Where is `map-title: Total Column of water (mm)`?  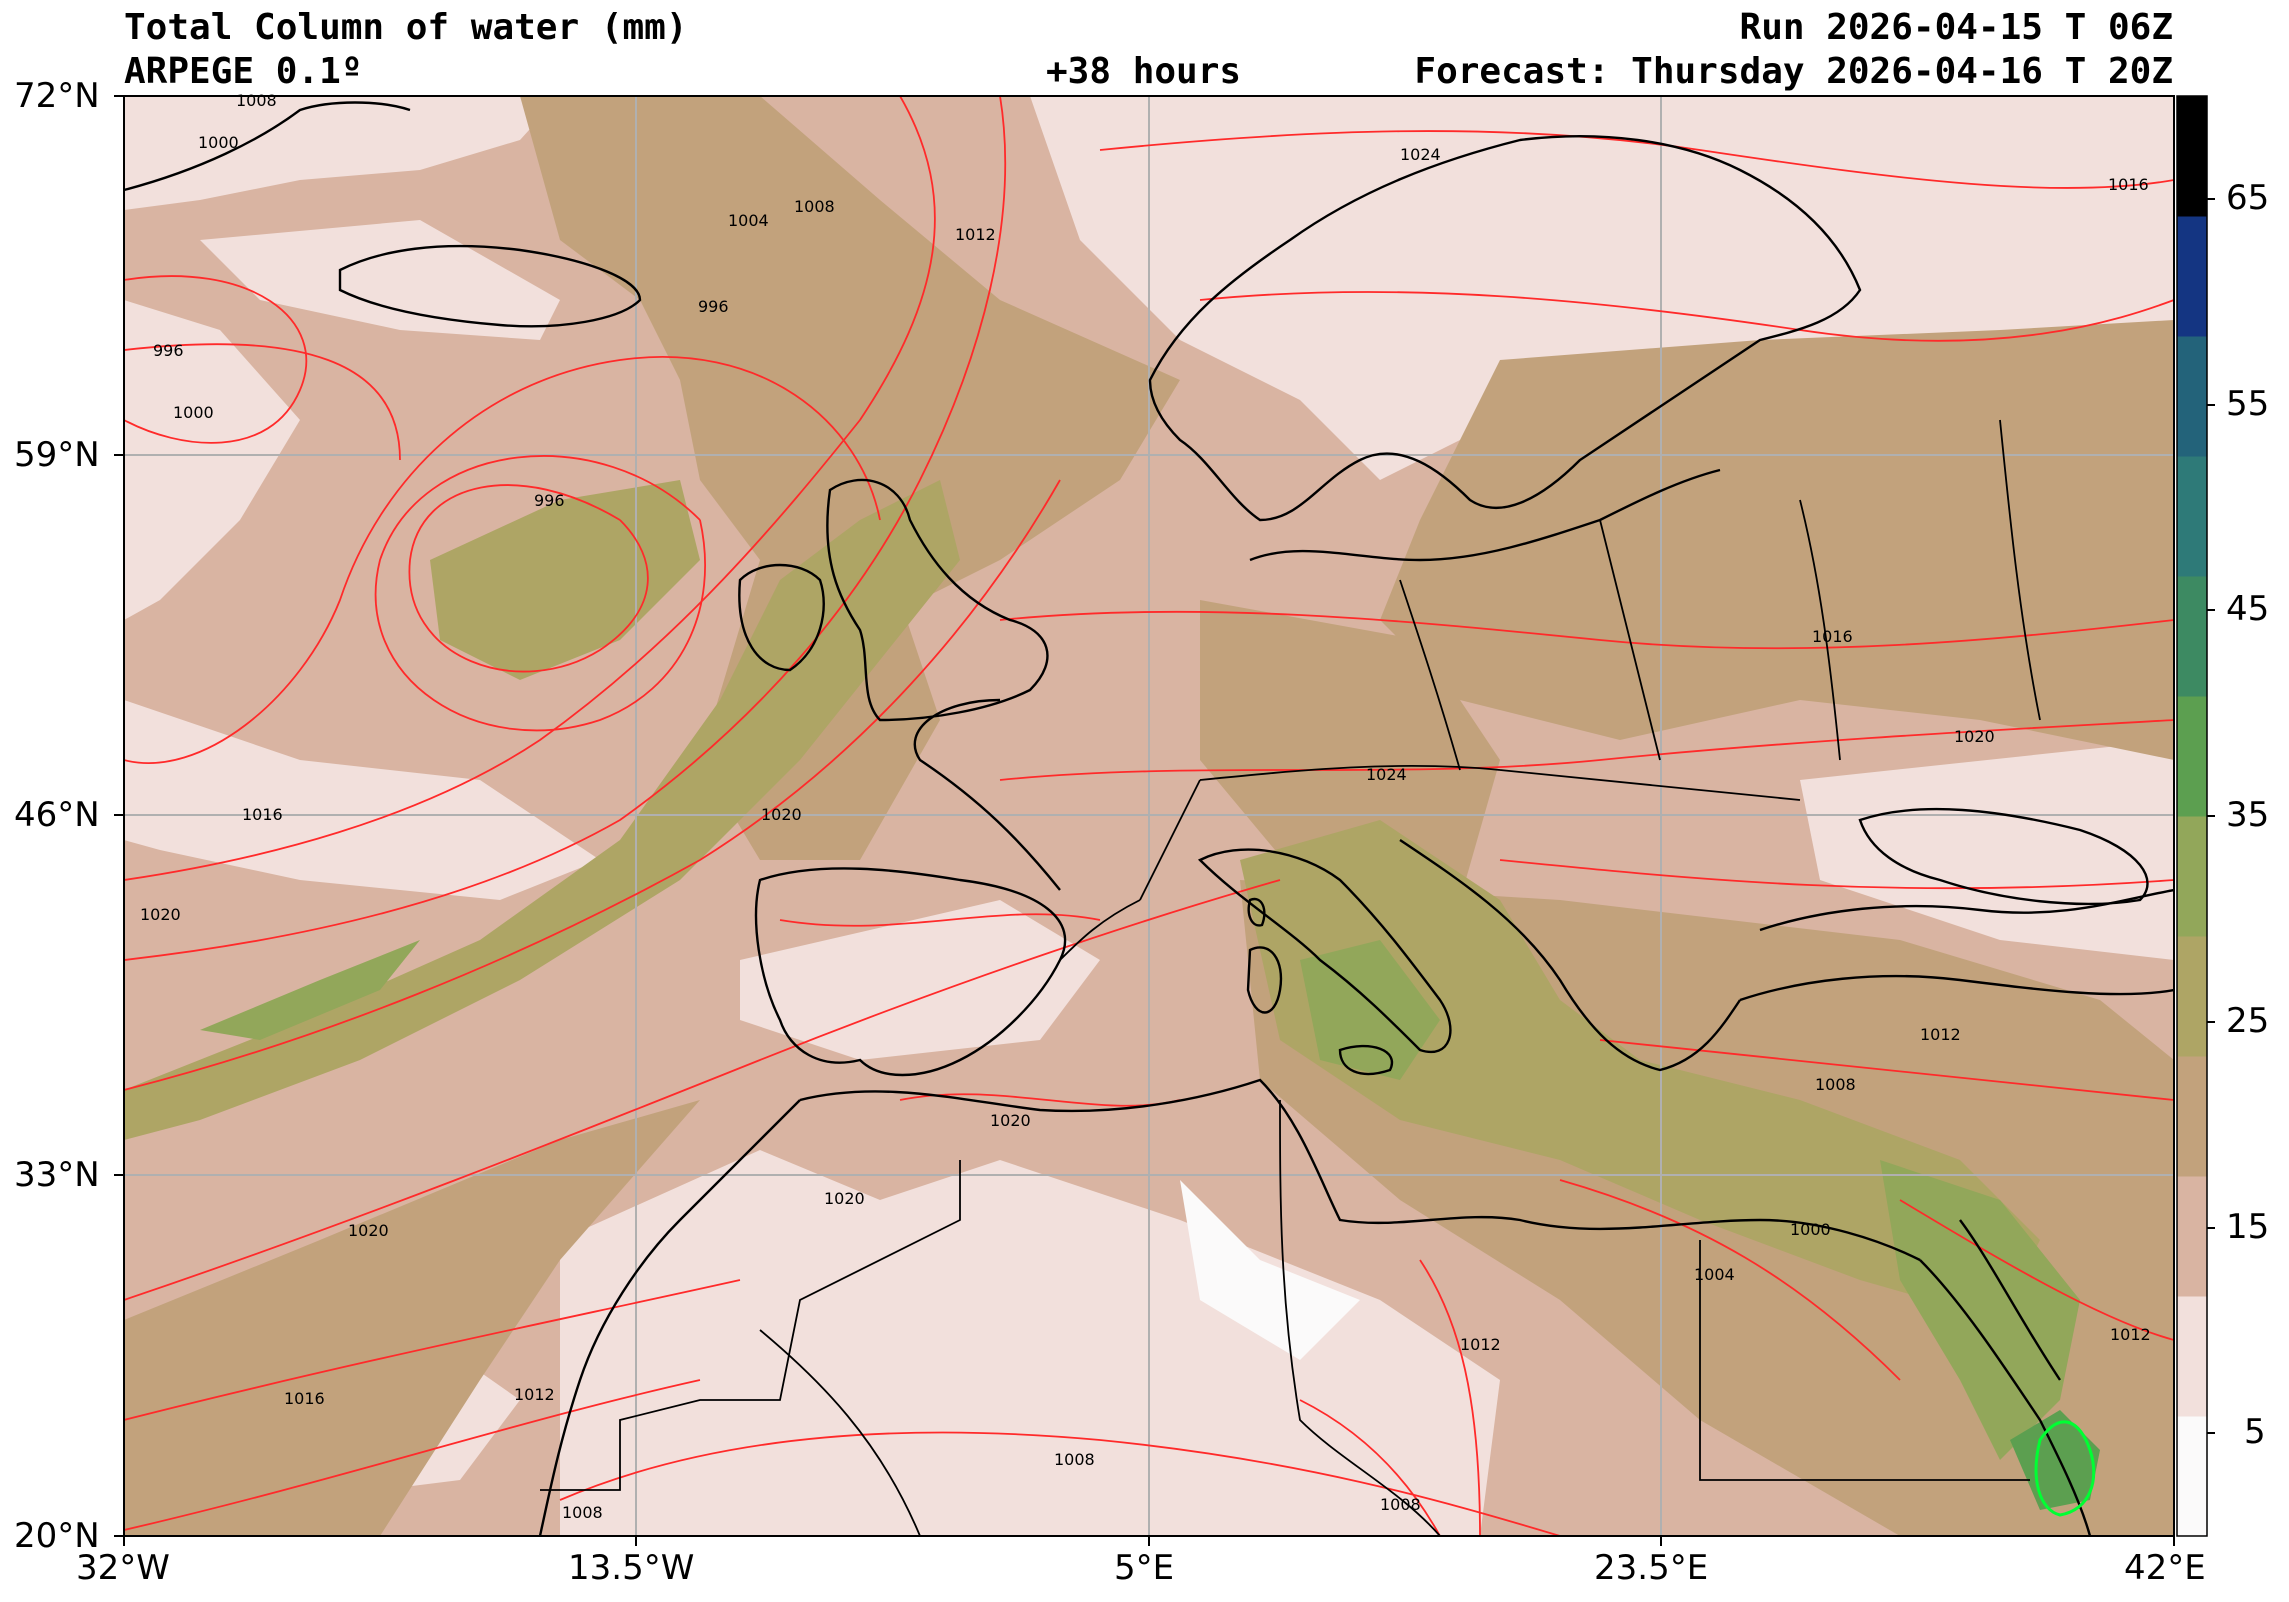
map-title: Total Column of water (mm) is located at coordinates (406, 27).